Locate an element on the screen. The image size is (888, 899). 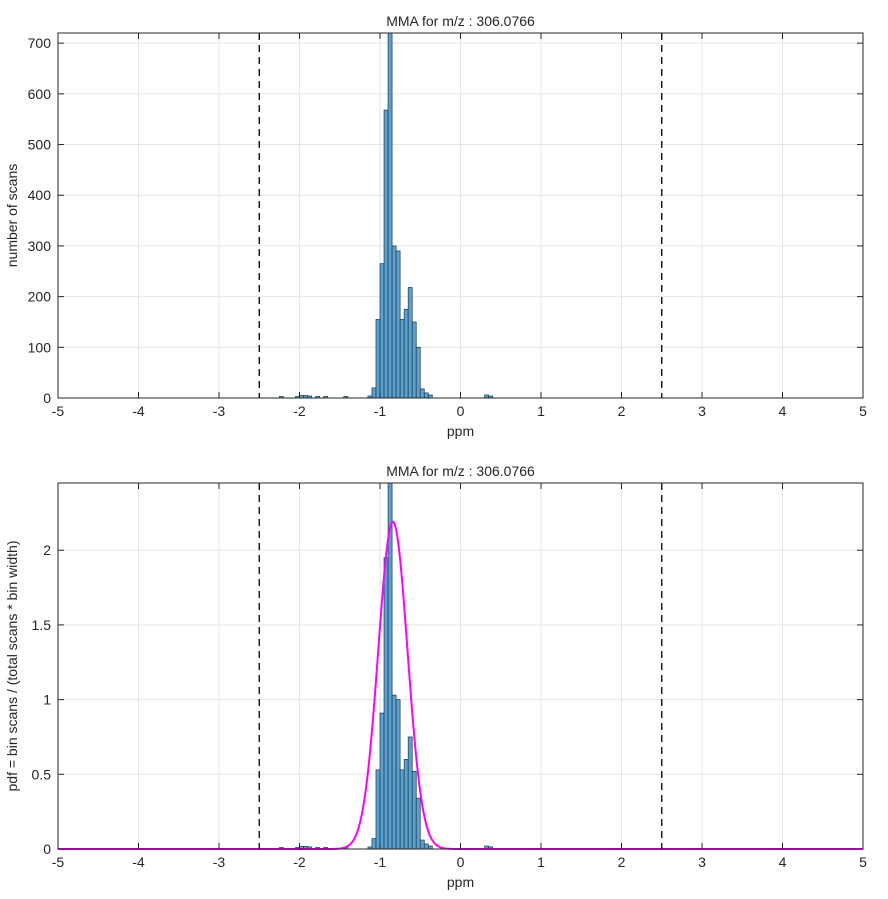
y-tick-label: 200 is located at coordinates (40, 297).